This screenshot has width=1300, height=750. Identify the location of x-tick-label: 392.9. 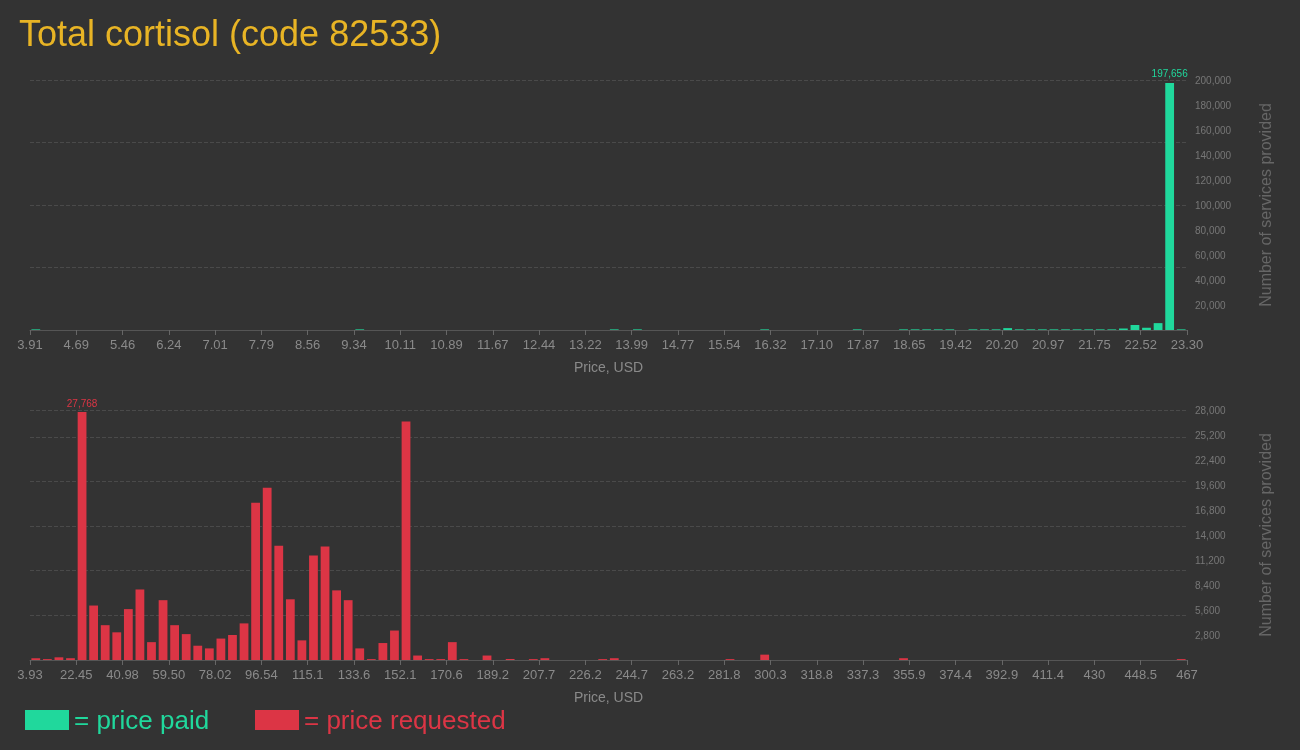
(1002, 674).